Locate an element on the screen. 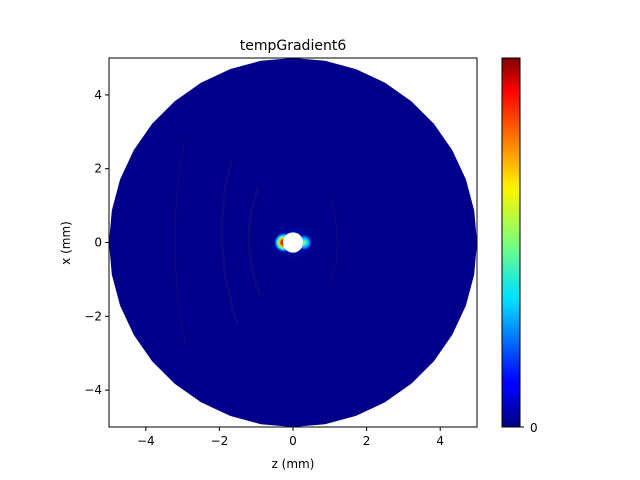  colorbar-tick-label: 0 is located at coordinates (534, 428).